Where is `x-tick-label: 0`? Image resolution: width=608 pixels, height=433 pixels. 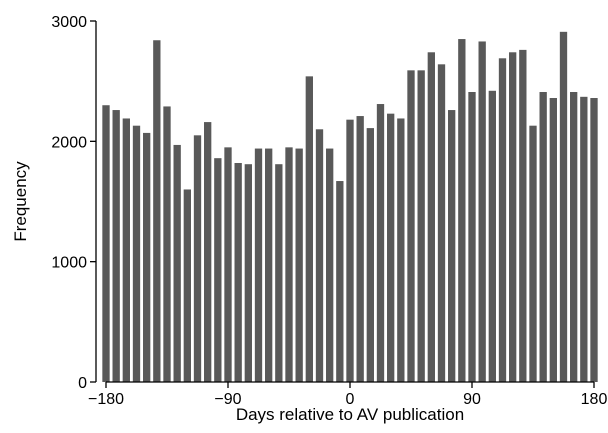 x-tick-label: 0 is located at coordinates (350, 399).